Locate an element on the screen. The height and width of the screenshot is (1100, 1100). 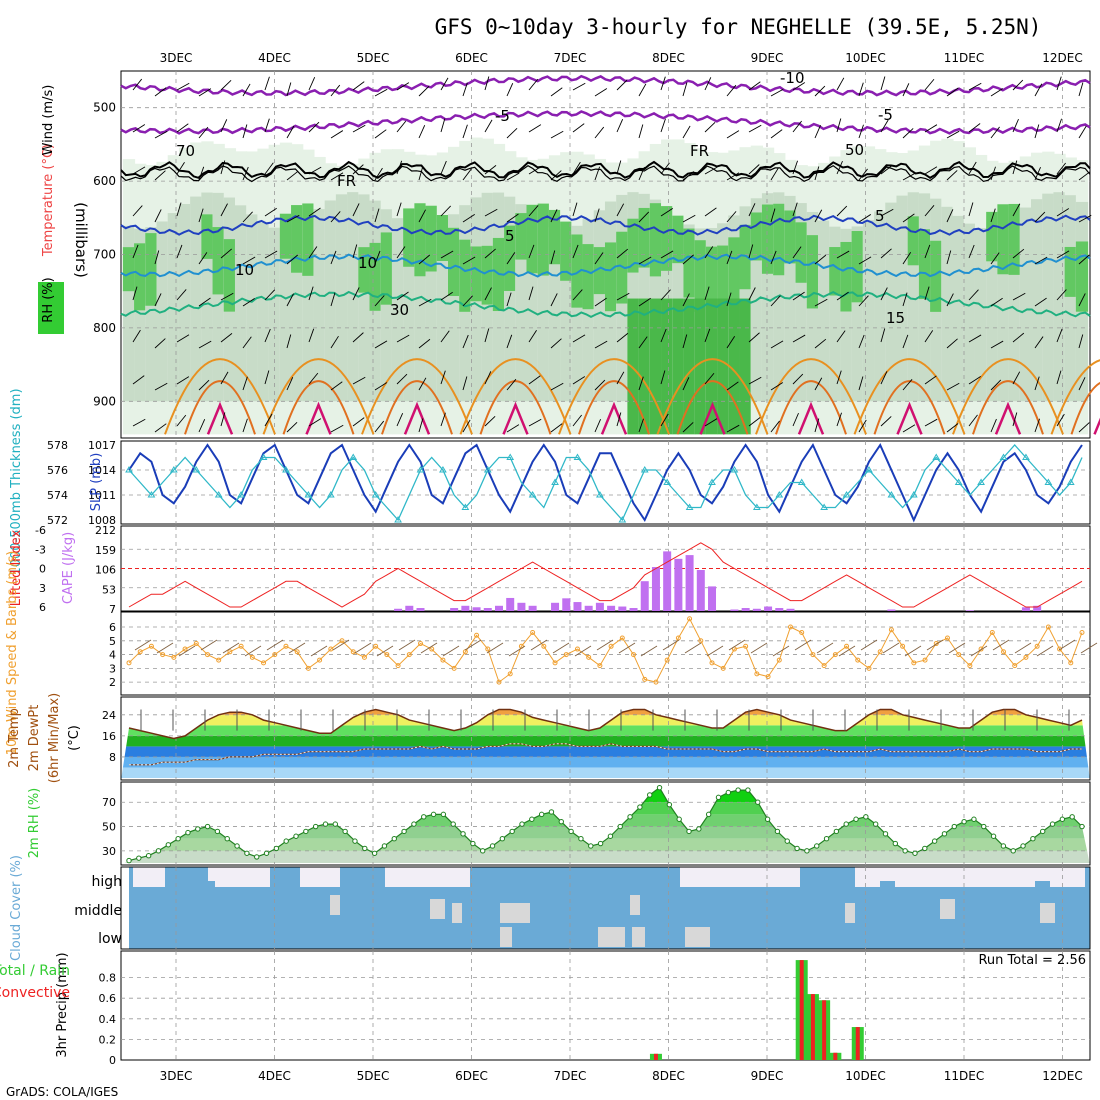
temp-band is located at coordinates (605, 730).